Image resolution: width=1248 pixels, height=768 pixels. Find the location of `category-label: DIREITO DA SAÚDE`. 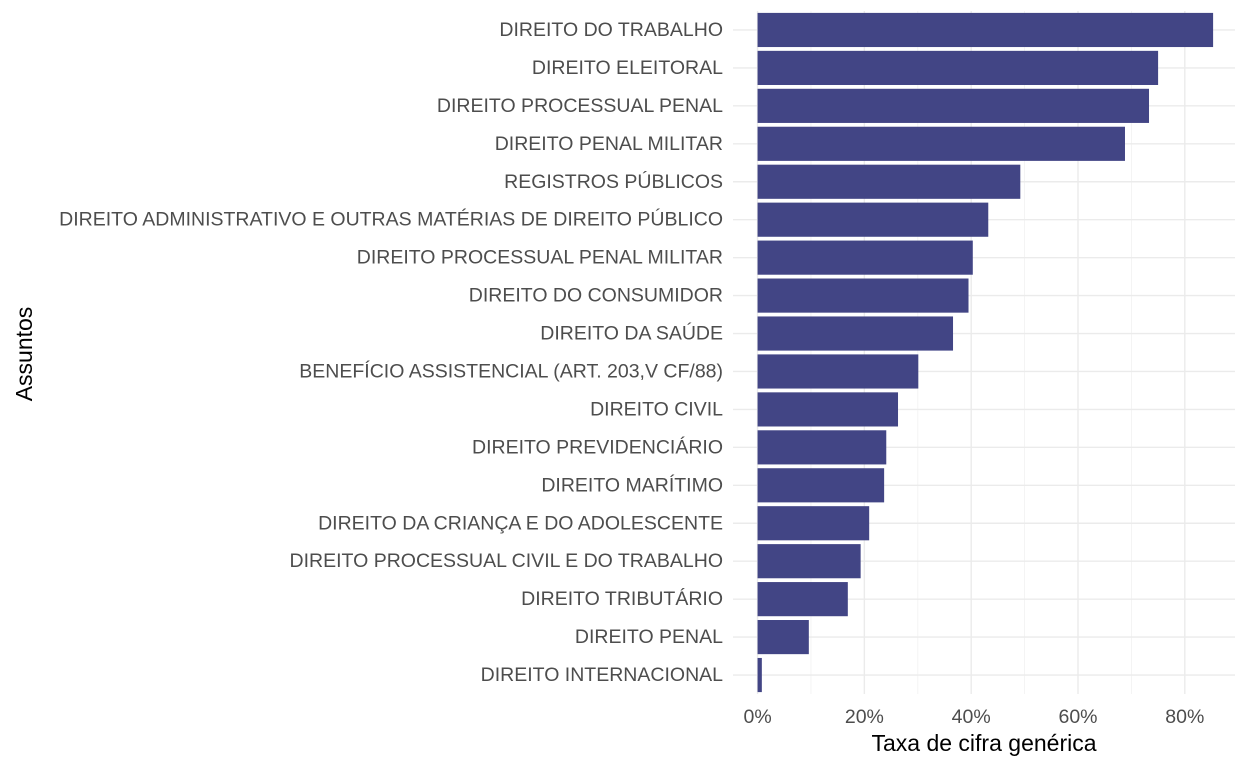

category-label: DIREITO DA SAÚDE is located at coordinates (631, 333).